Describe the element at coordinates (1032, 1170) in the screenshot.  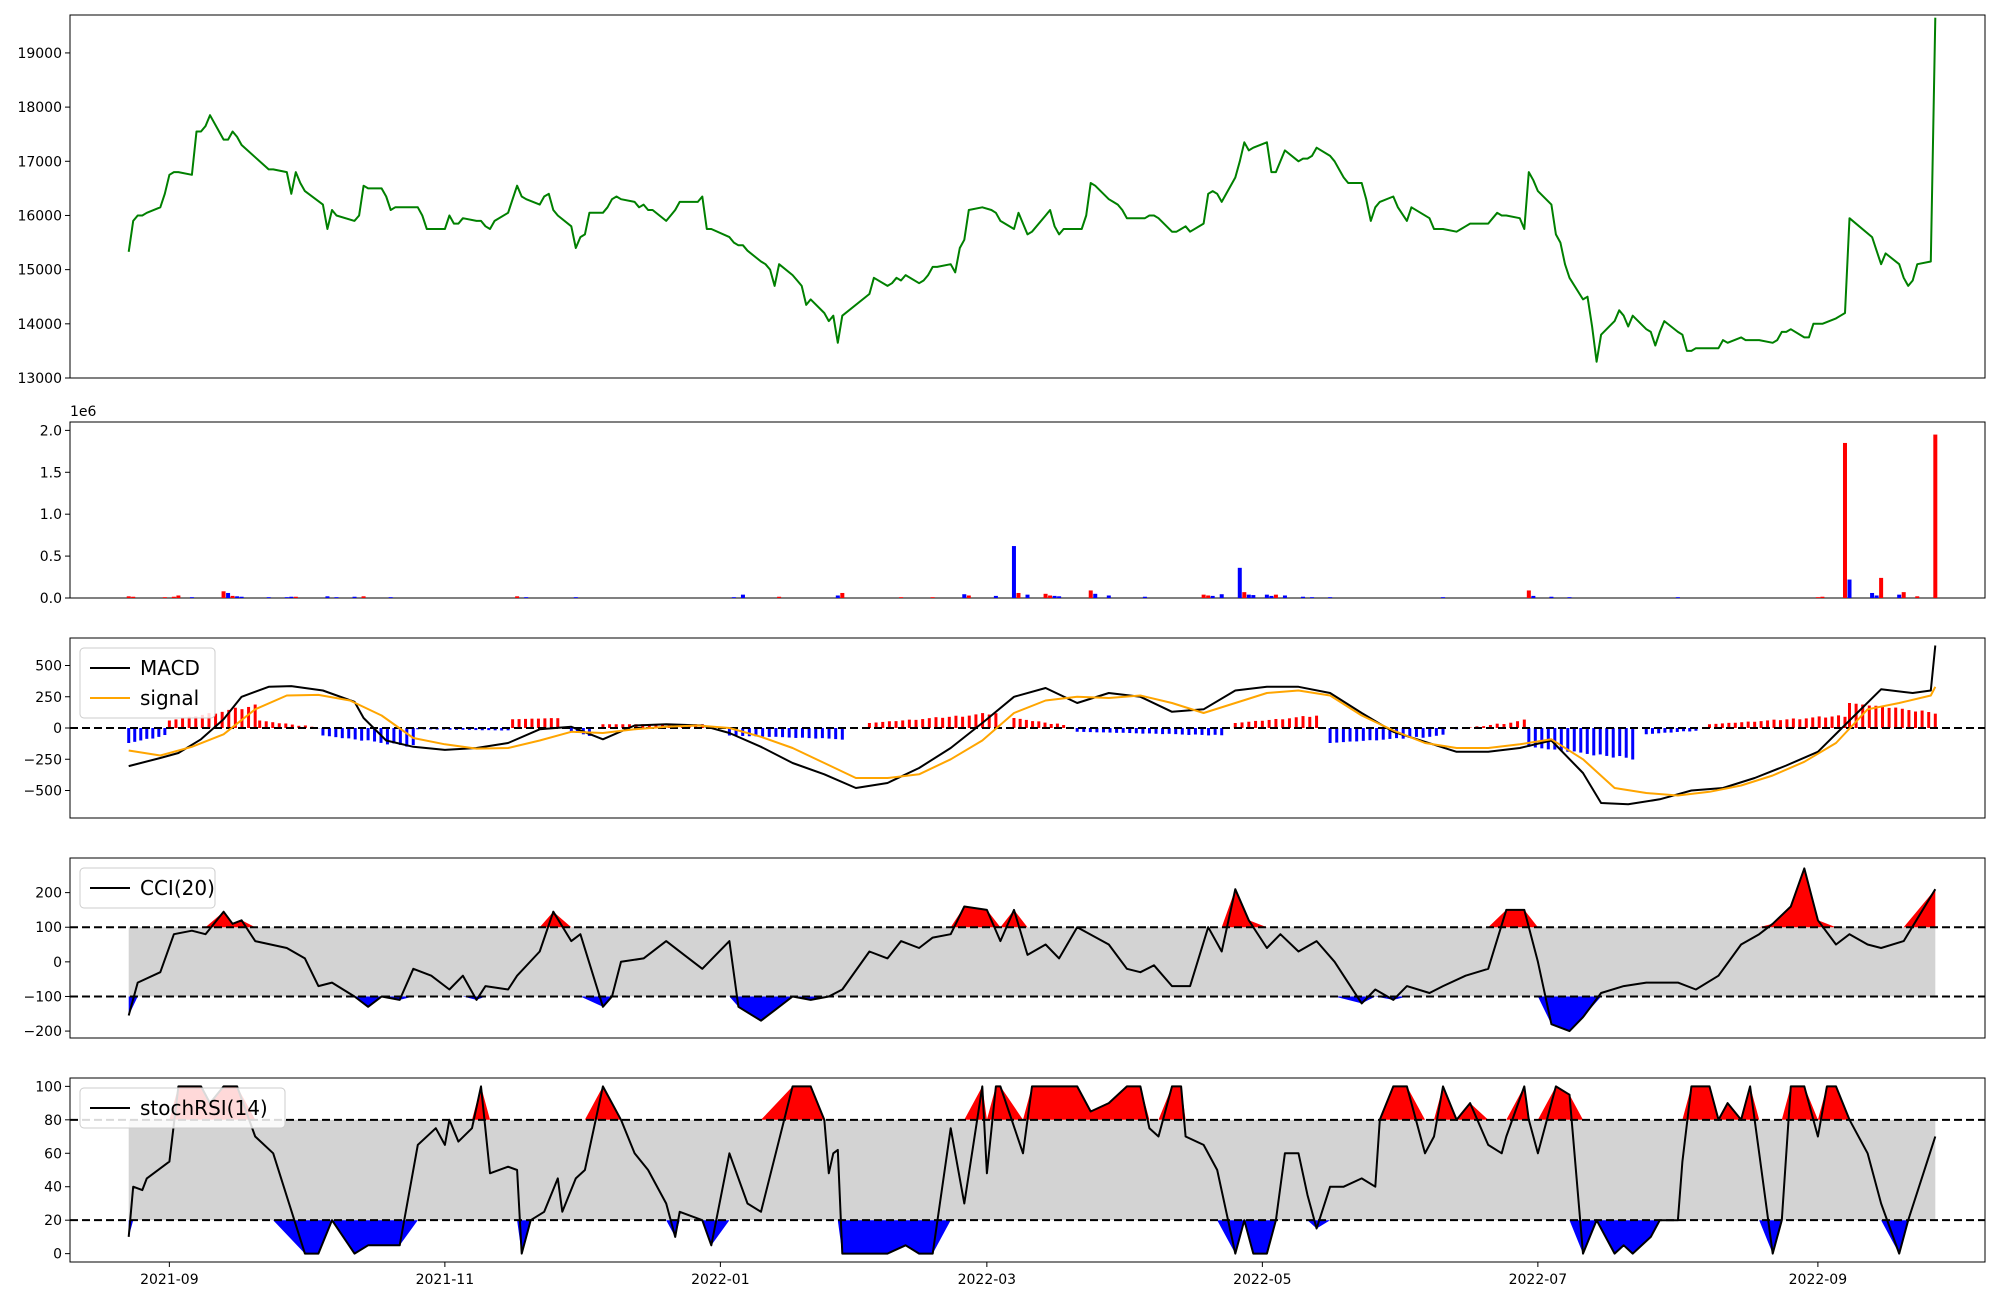
I see `series-line-stochrsi-14-` at that location.